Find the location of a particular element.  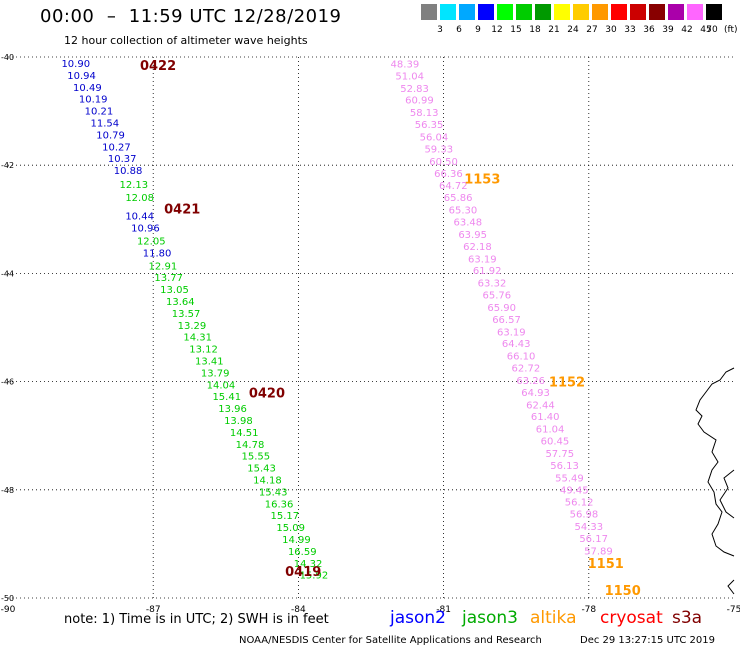

swh-value-jason3: 14.32 is located at coordinates (308, 564).